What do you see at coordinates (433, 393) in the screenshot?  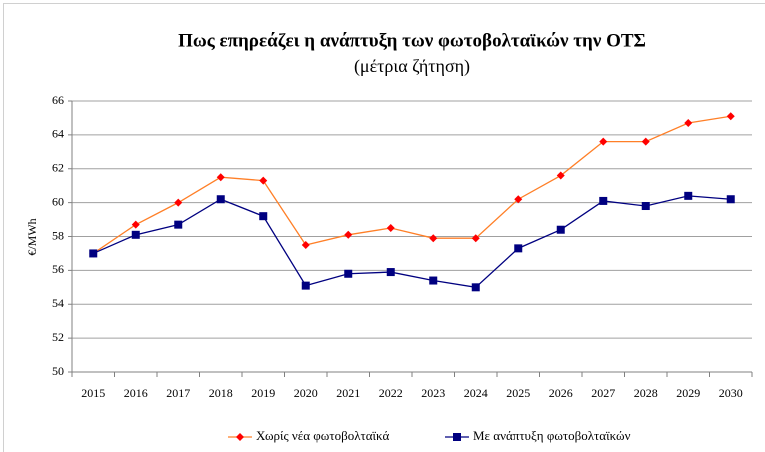 I see `x-tick-label: 2023` at bounding box center [433, 393].